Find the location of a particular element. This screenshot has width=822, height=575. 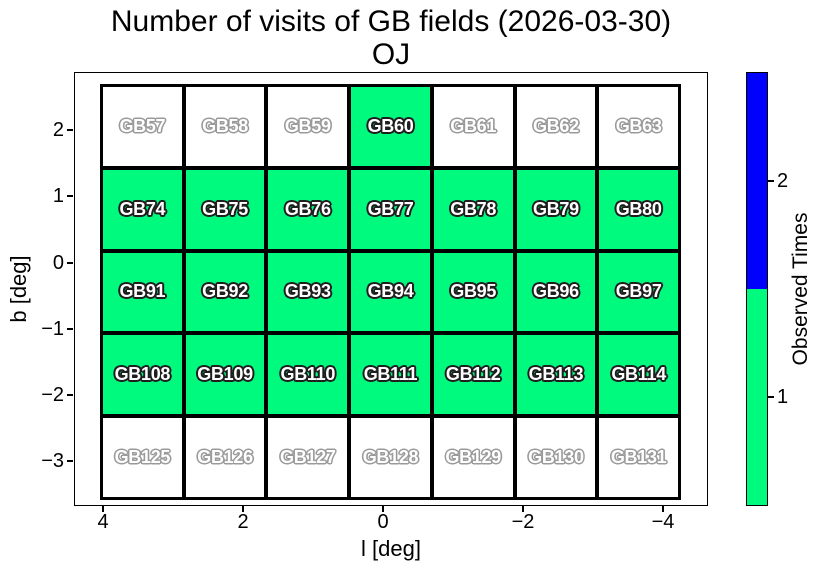

field-GB131: GB131 is located at coordinates (638, 457).